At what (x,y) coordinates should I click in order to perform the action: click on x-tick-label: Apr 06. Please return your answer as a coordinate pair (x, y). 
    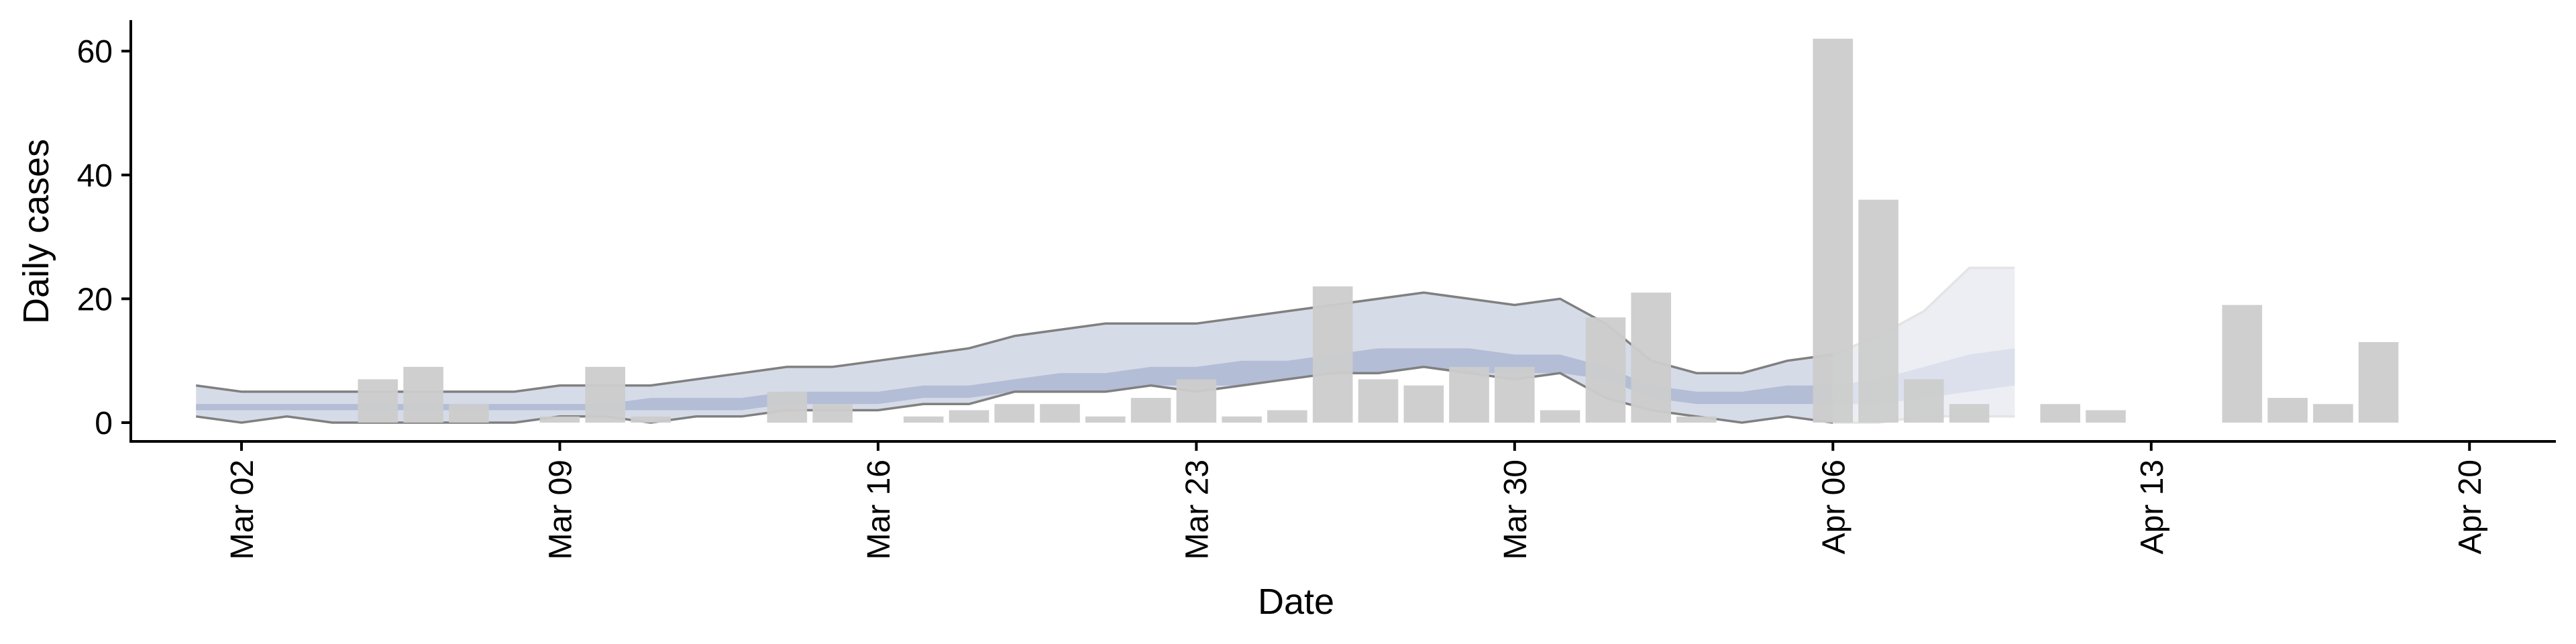
    Looking at the image, I should click on (1833, 507).